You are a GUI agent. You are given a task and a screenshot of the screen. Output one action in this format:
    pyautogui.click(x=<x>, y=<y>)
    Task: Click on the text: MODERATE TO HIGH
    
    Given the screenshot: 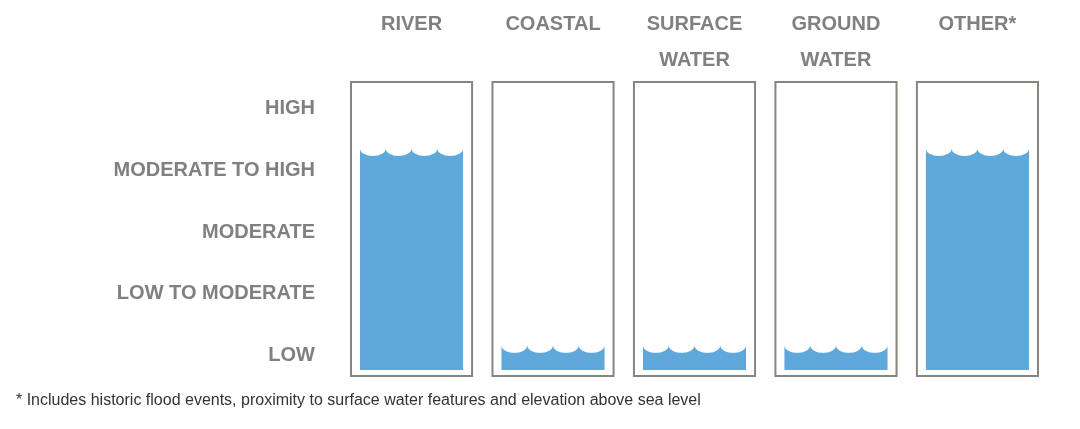 What is the action you would take?
    pyautogui.click(x=214, y=168)
    